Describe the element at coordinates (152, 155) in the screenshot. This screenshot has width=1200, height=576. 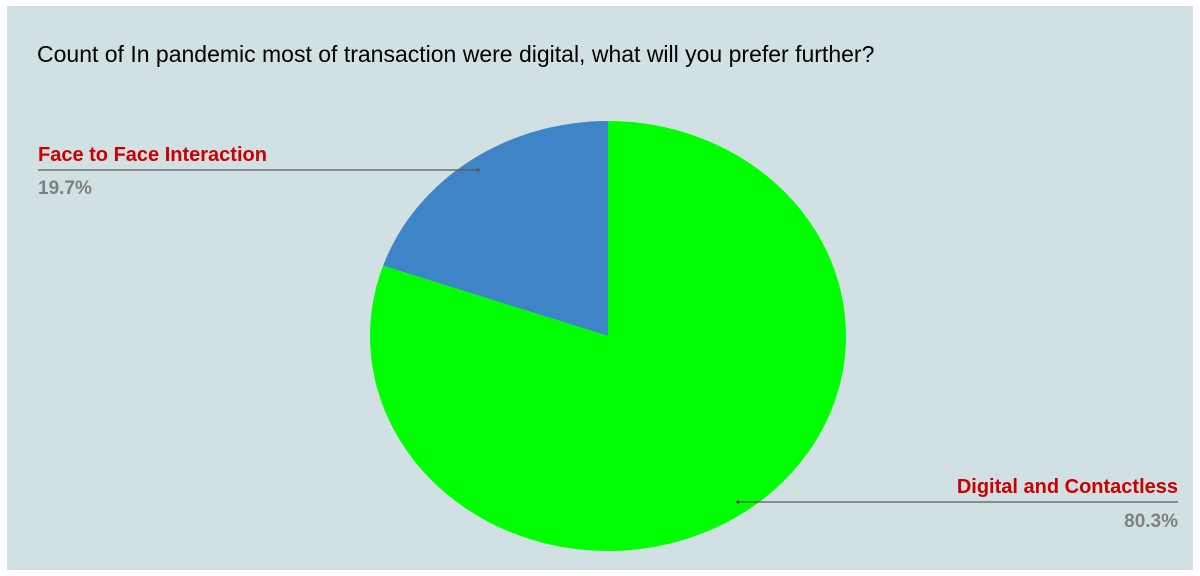
I see `slice-label: Face to Face Interaction` at that location.